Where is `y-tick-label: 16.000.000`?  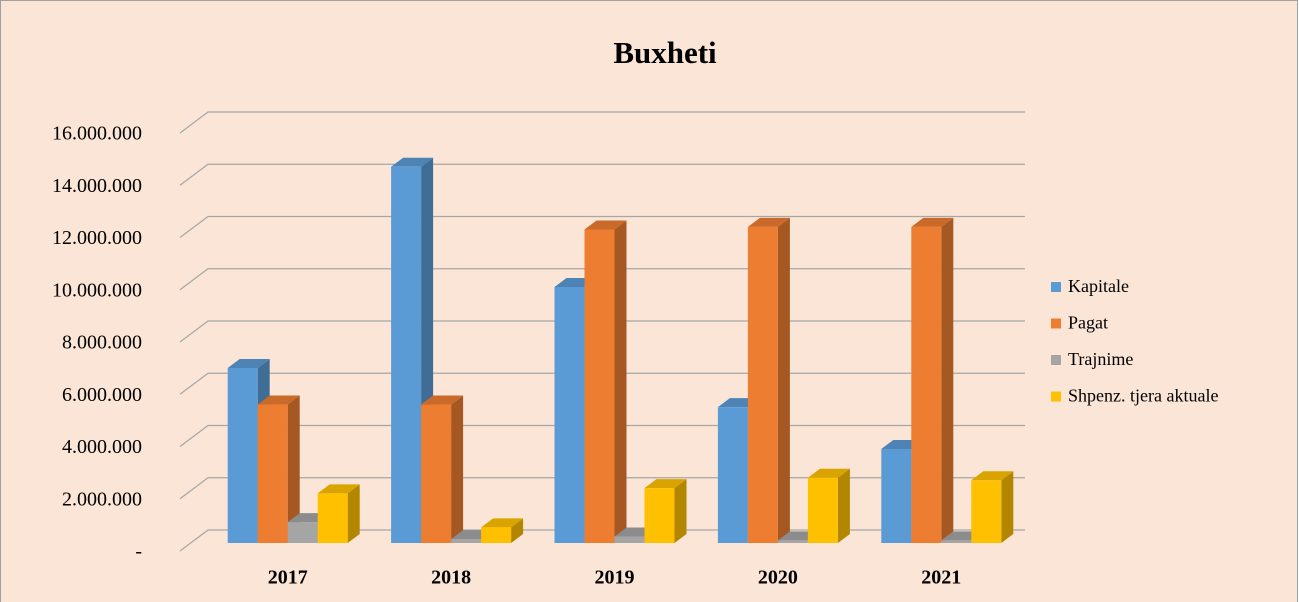 y-tick-label: 16.000.000 is located at coordinates (97, 134).